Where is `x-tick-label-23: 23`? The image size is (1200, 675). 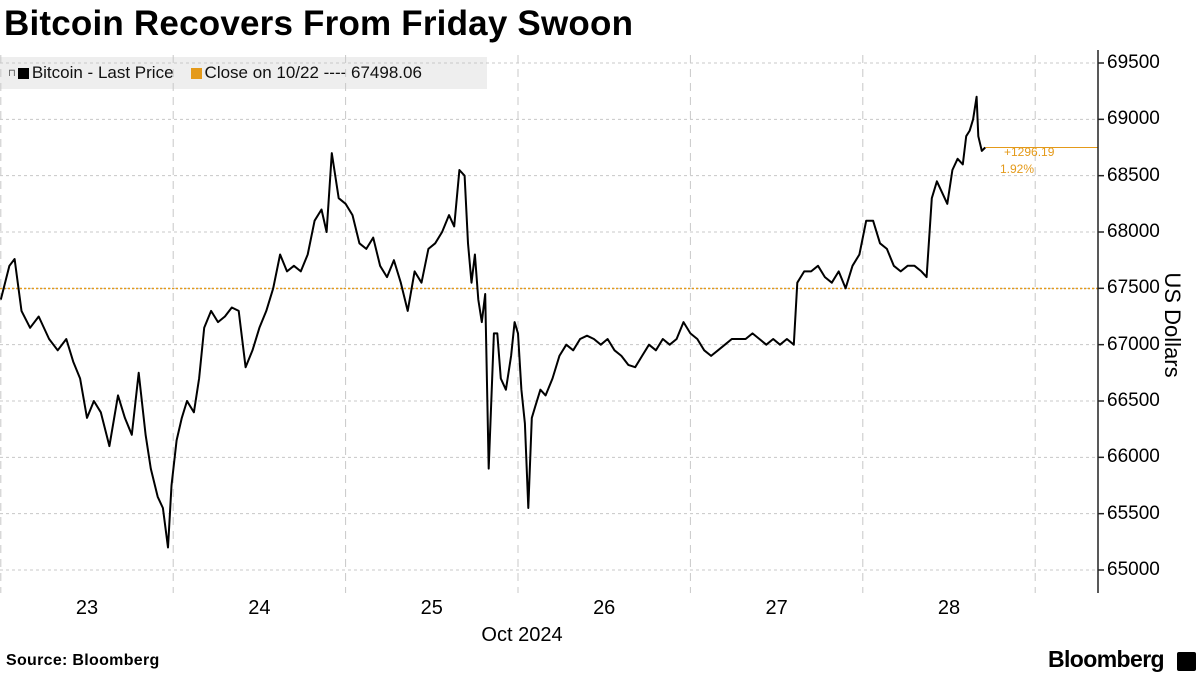
x-tick-label-23: 23 is located at coordinates (87, 608).